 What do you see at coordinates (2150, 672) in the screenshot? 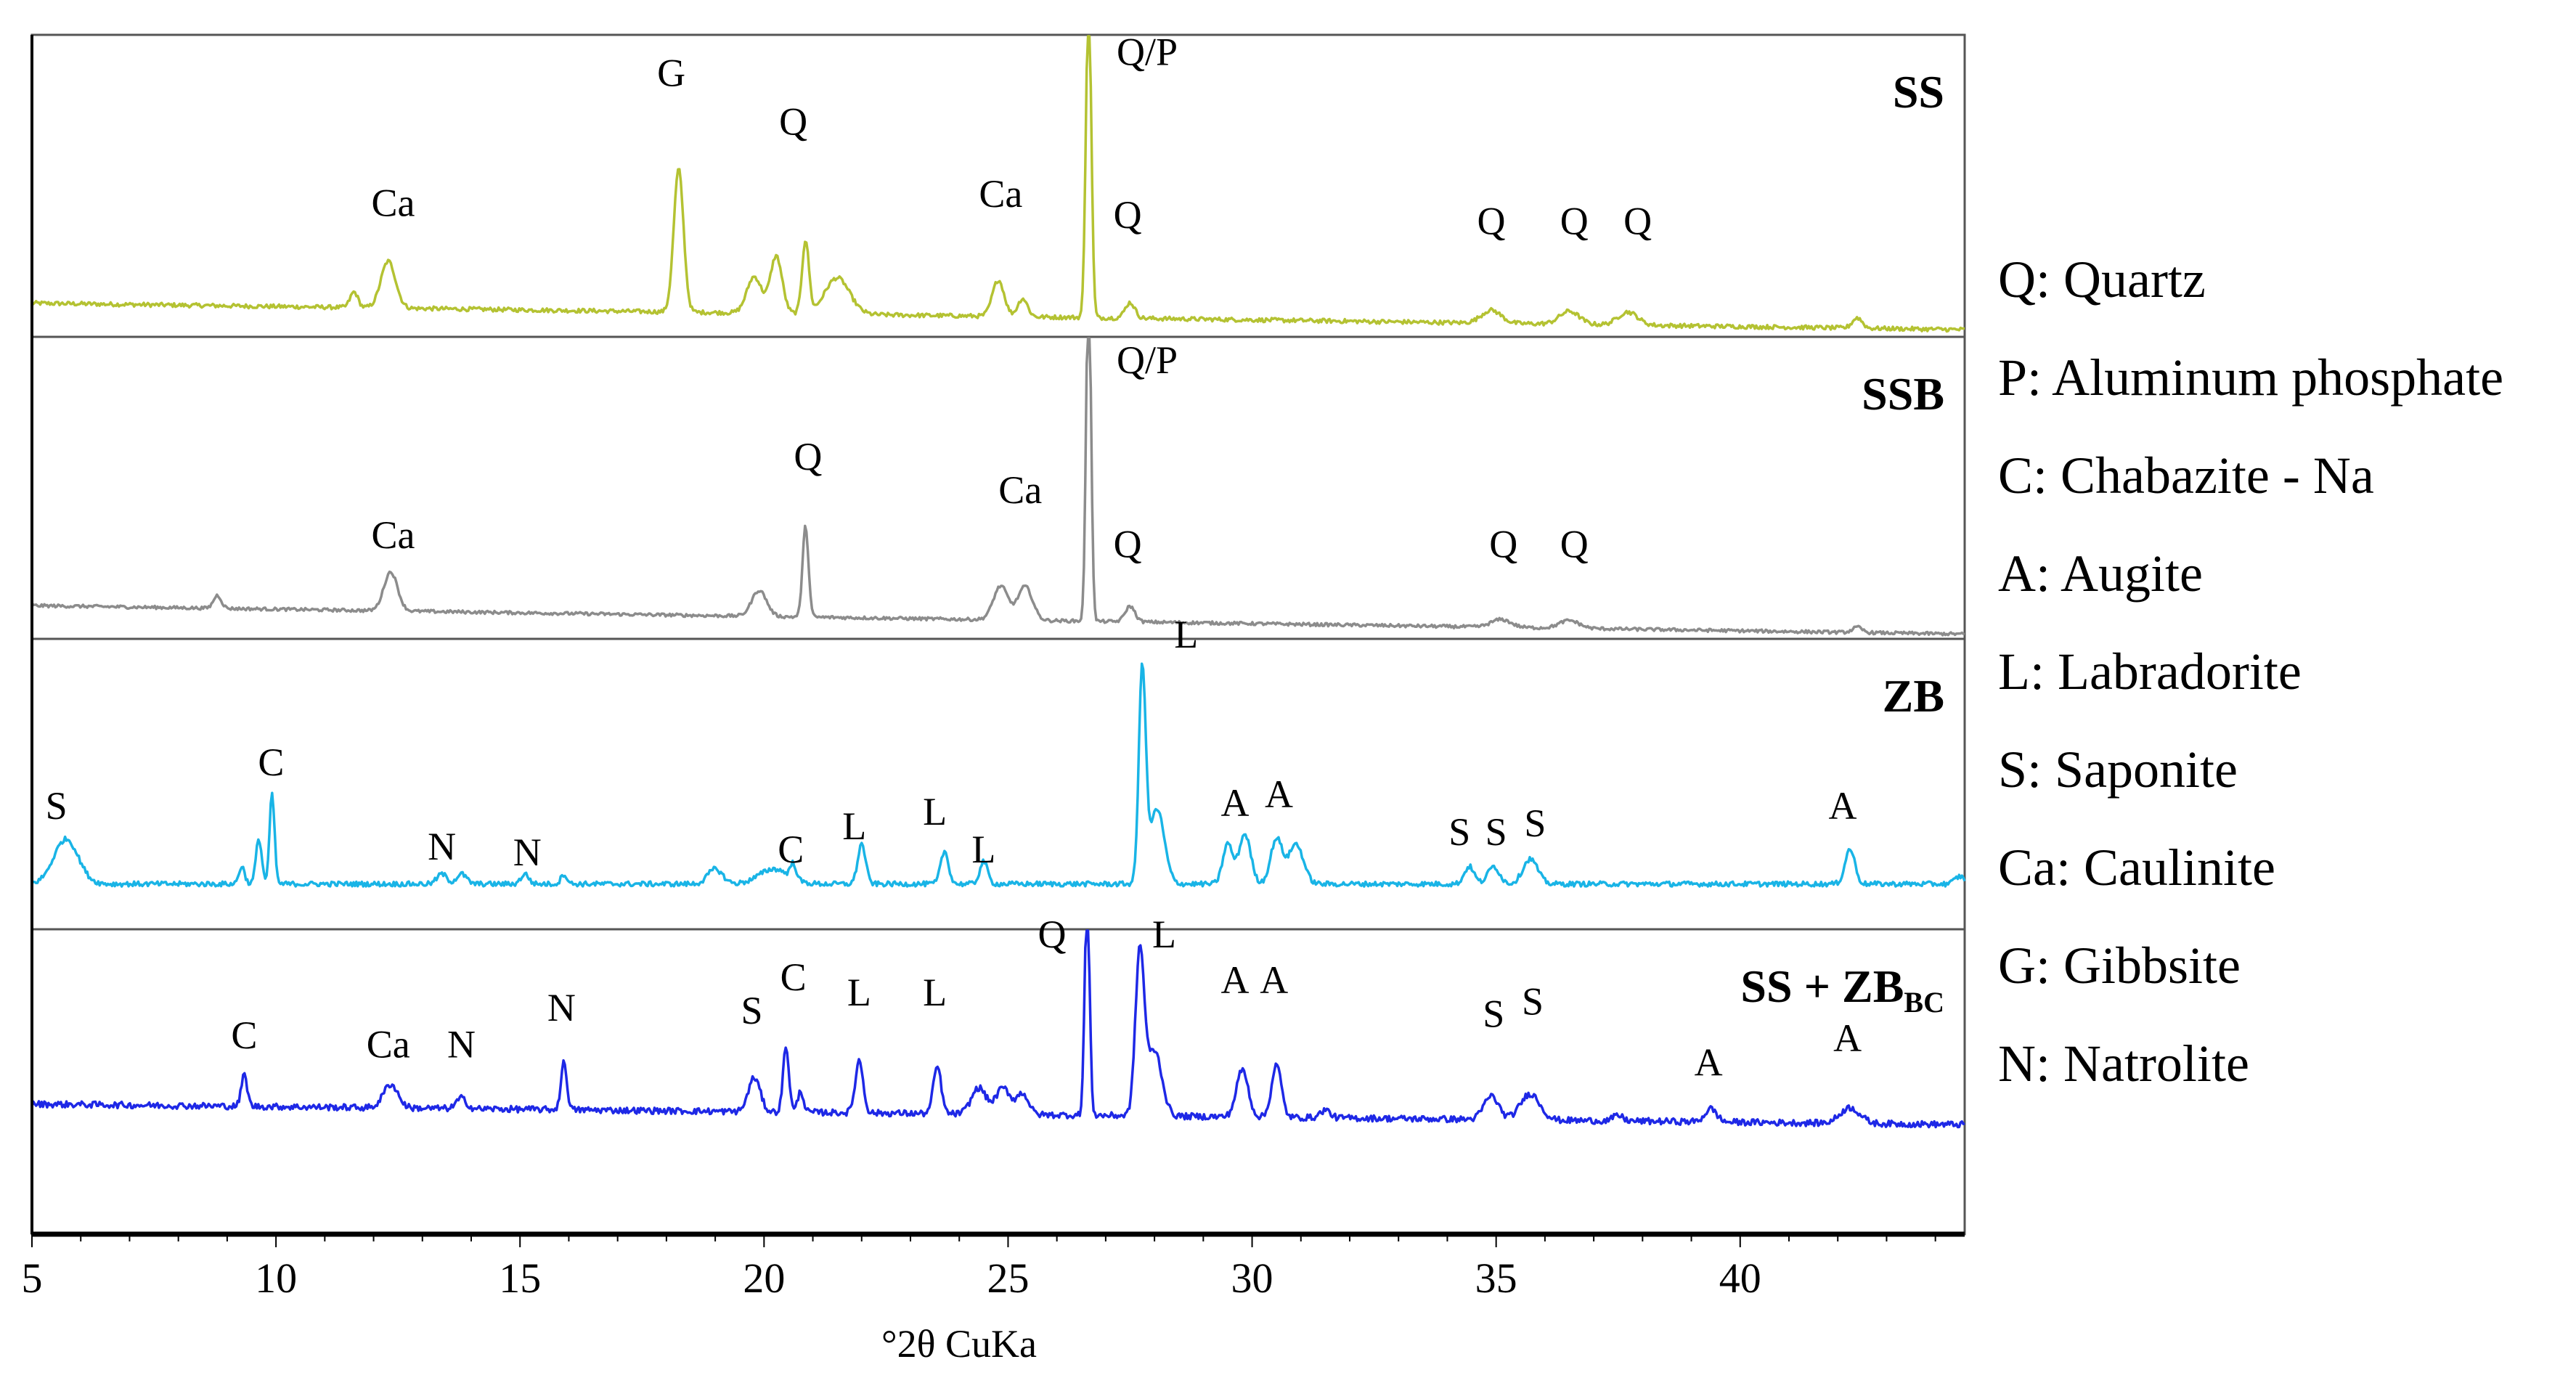
I see `legend-entry-labradorite: L: Labradorite` at bounding box center [2150, 672].